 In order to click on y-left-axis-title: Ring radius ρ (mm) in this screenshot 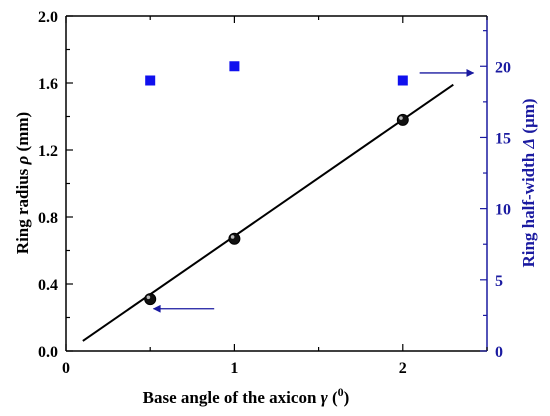, I will do `click(22, 183)`.